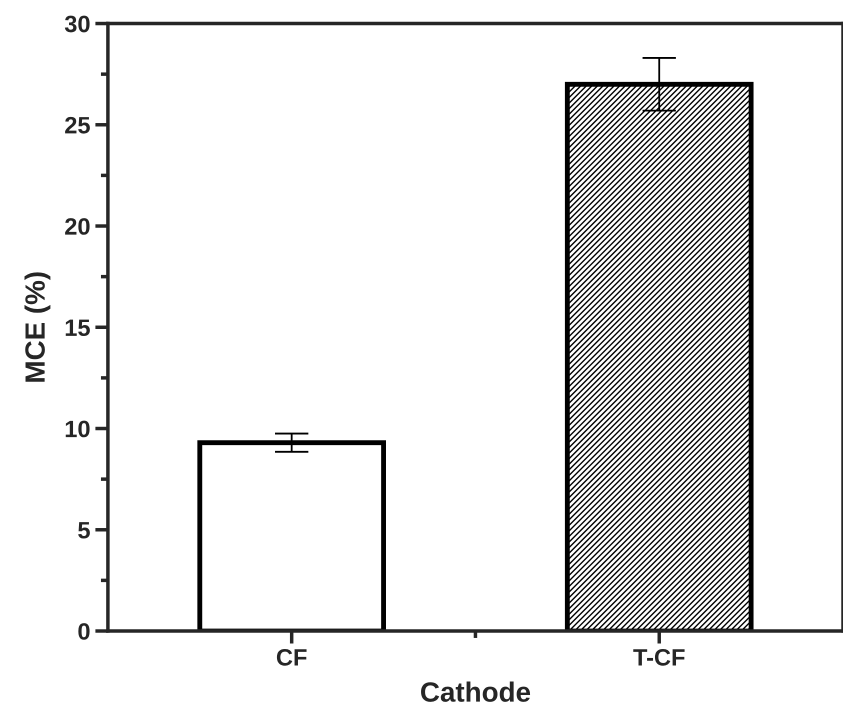  Describe the element at coordinates (291, 657) in the screenshot. I see `x-tick-label: CF` at that location.